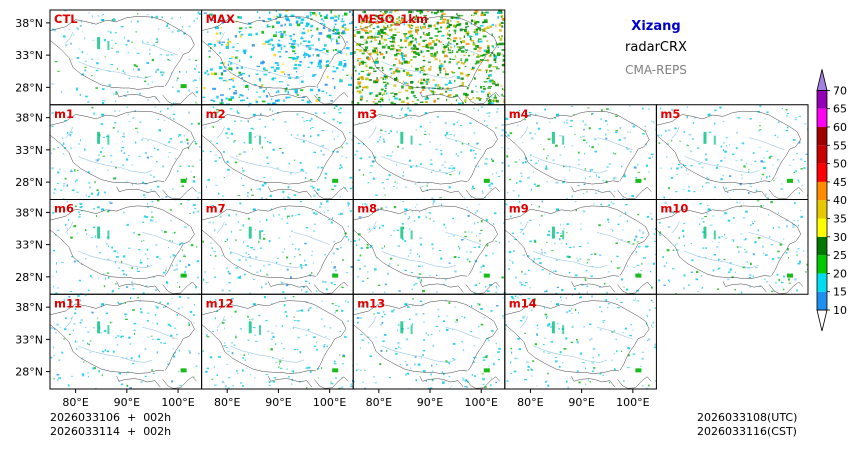 Image resolution: width=860 pixels, height=450 pixels. Describe the element at coordinates (486, 370) in the screenshot. I see `echo-cluster` at that location.